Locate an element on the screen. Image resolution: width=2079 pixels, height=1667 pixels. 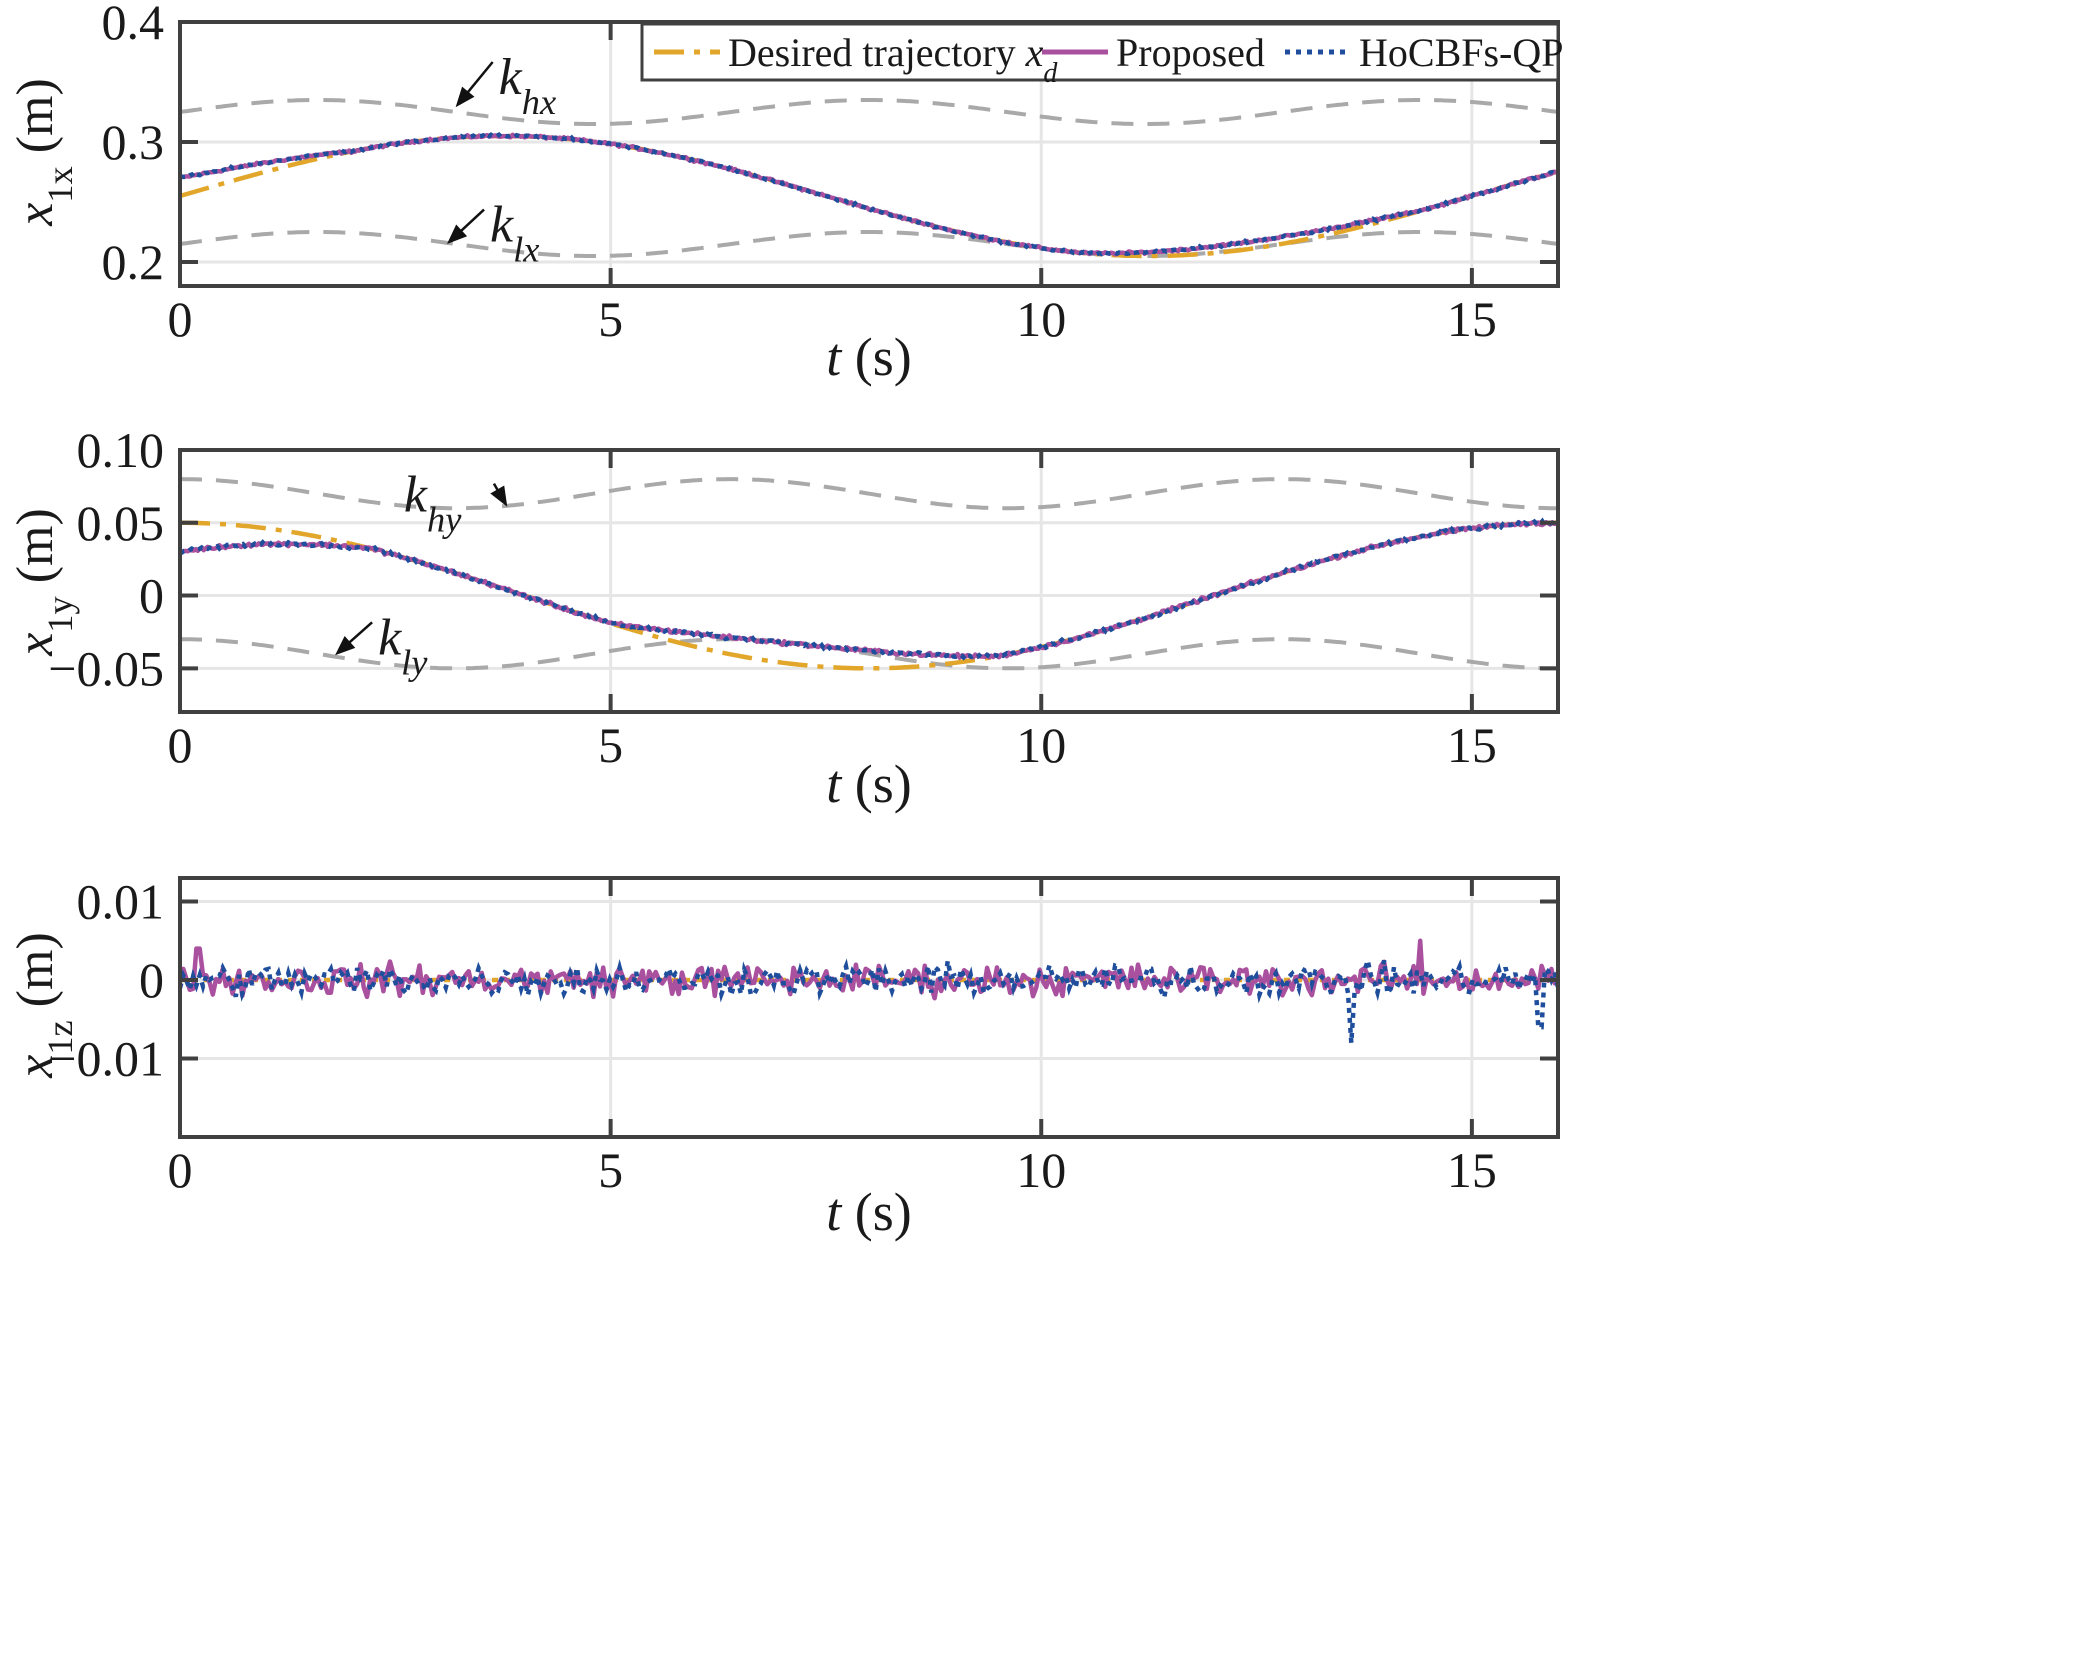
legend-item-label: Desired trajectory xd is located at coordinates (893, 59).